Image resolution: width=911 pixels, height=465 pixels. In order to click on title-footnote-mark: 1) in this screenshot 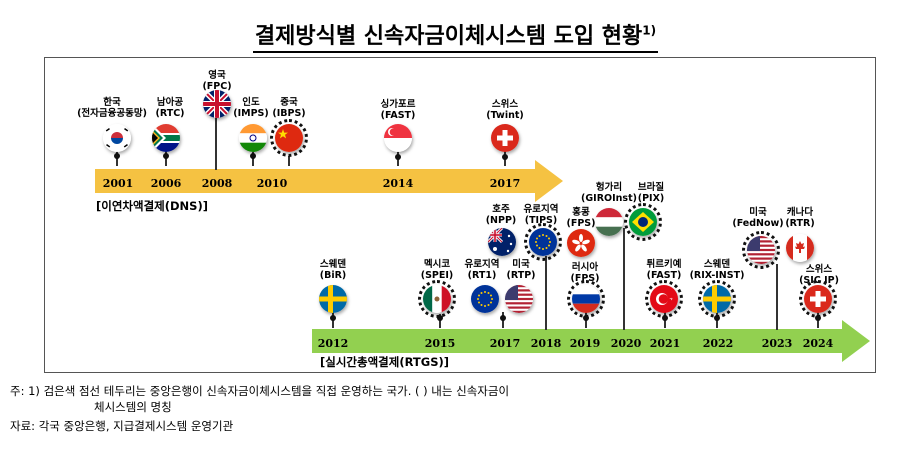, I will do `click(649, 30)`.